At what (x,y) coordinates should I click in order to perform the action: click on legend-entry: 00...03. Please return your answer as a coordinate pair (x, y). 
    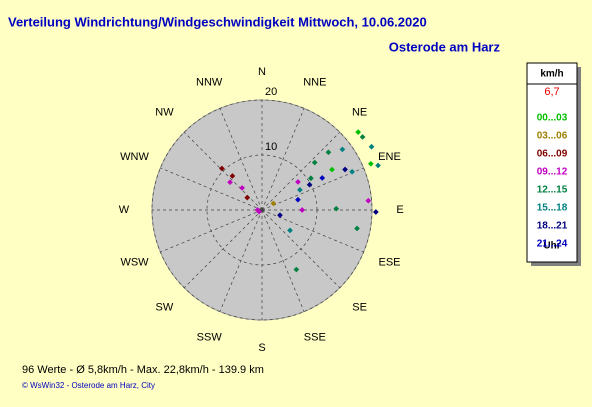
    Looking at the image, I should click on (552, 118).